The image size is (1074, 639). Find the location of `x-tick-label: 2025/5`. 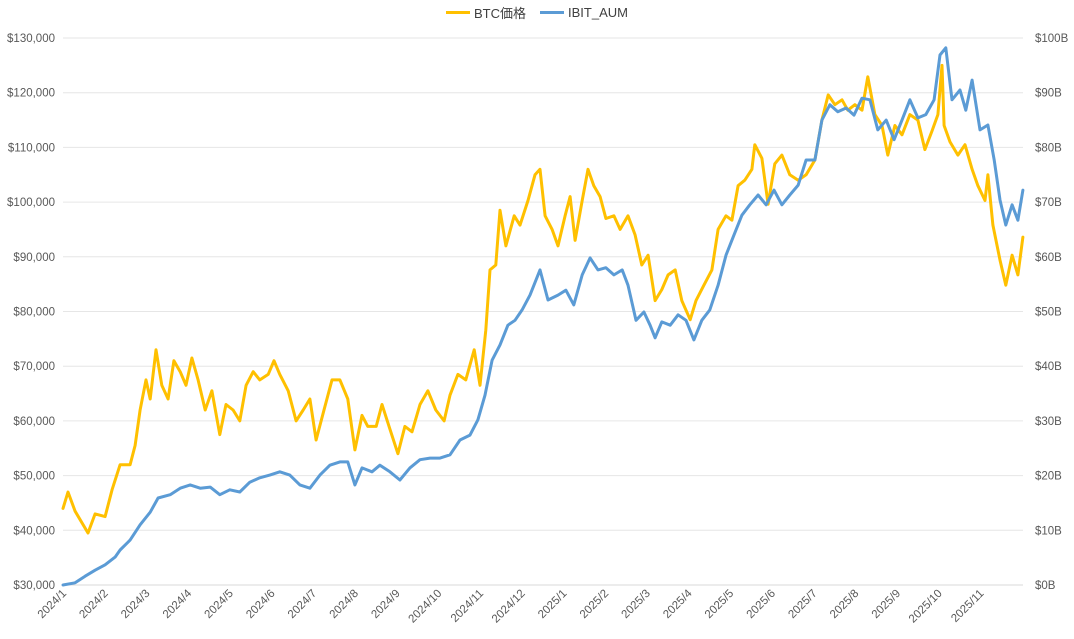

x-tick-label: 2025/5 is located at coordinates (719, 604).